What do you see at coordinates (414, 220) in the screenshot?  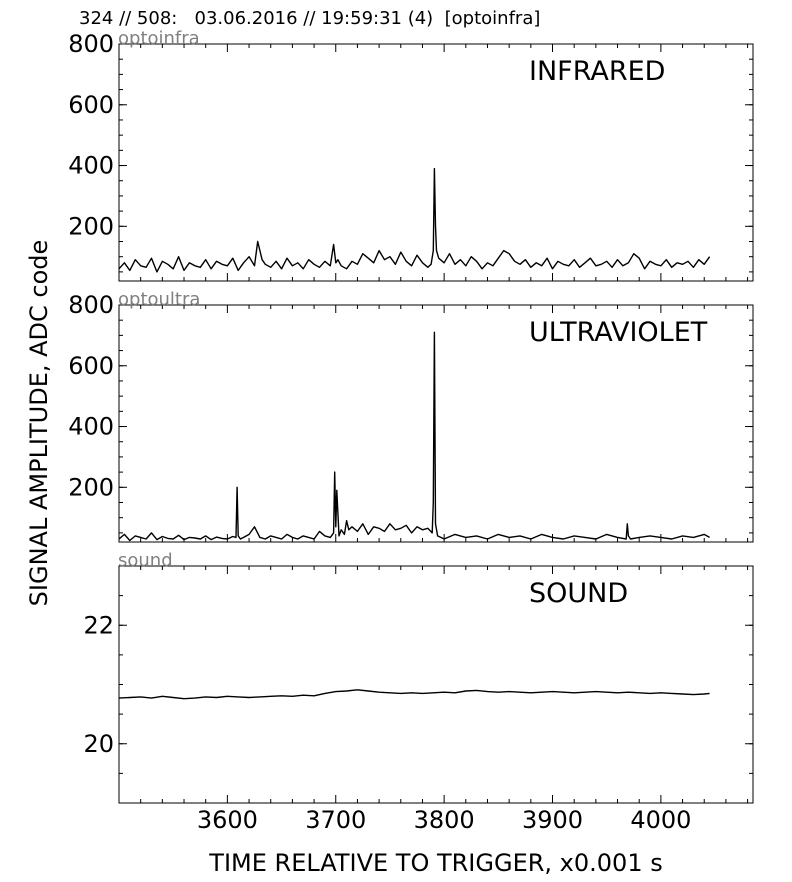 I see `infrared-trace` at bounding box center [414, 220].